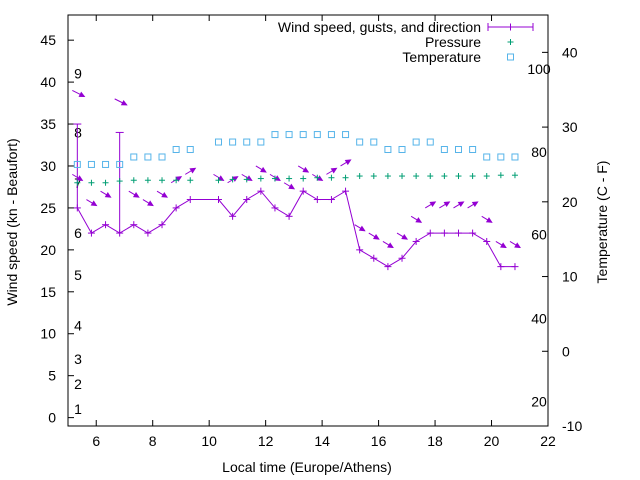 The width and height of the screenshot is (640, 480). Describe the element at coordinates (48, 208) in the screenshot. I see `y-tick-label: 25` at that location.